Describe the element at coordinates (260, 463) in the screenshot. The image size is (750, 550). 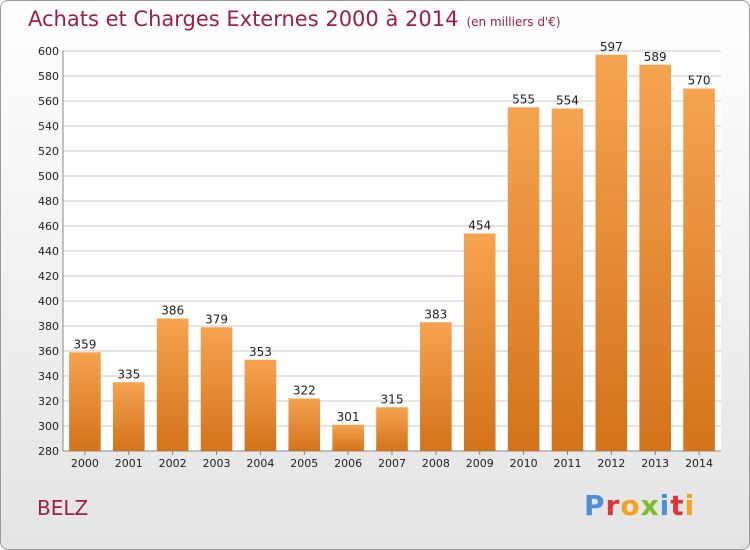
I see `x-tick-label: 2004` at that location.